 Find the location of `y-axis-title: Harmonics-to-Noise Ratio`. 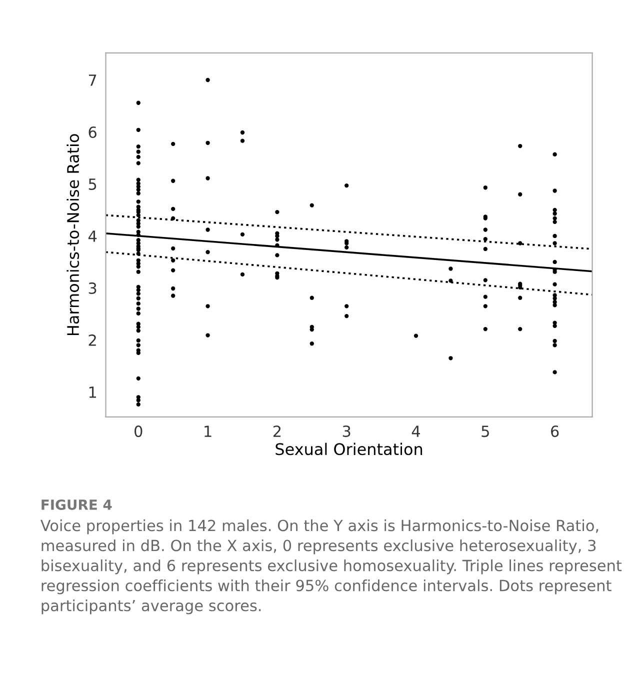

y-axis-title: Harmonics-to-Noise Ratio is located at coordinates (73, 235).